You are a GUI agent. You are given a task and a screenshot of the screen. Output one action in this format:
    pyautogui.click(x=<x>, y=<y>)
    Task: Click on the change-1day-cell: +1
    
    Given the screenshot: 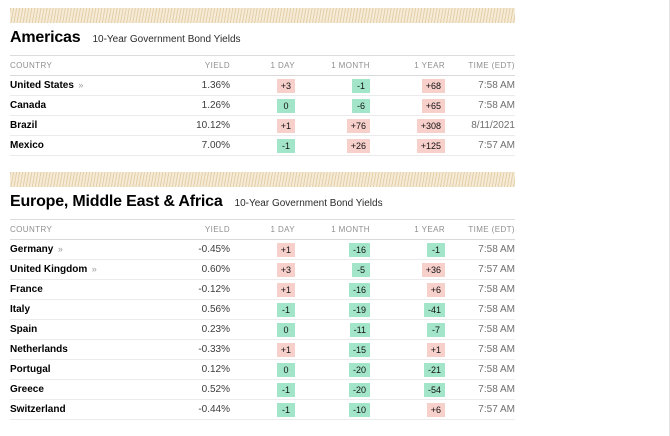 What is the action you would take?
    pyautogui.click(x=262, y=249)
    